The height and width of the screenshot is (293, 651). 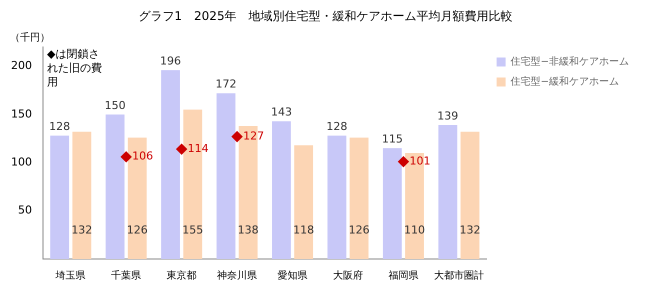 I want to click on x-tick-label: 愛知県, so click(x=293, y=276).